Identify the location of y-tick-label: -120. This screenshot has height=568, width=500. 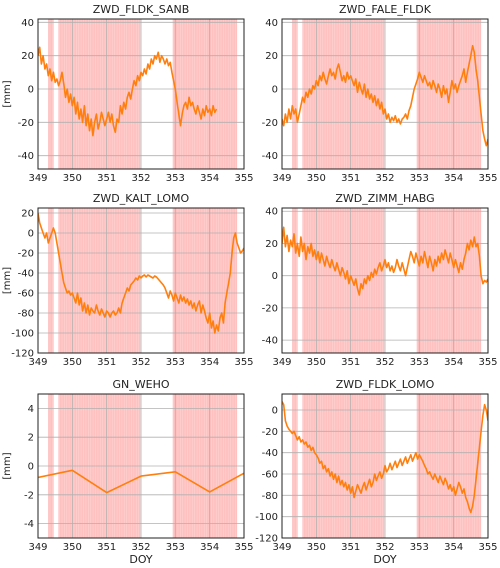
(22, 354).